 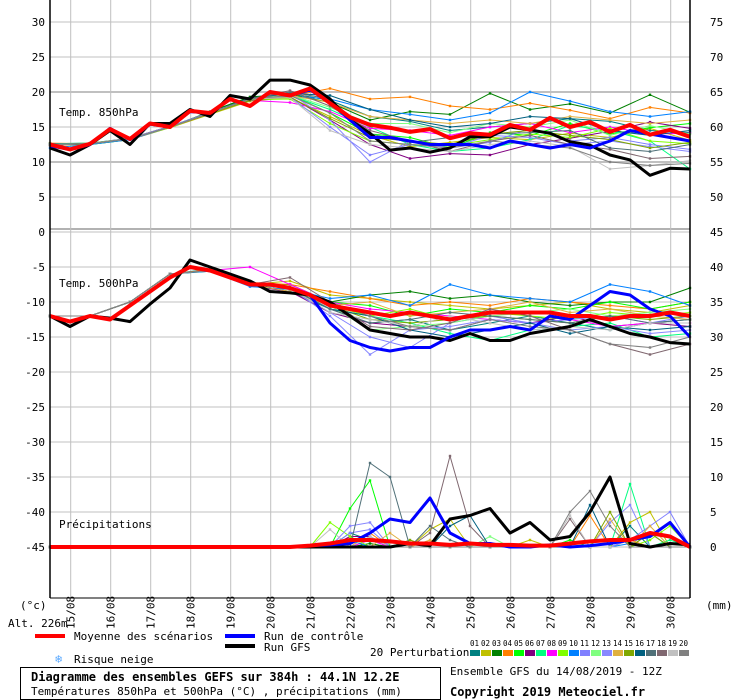 I want to click on perturbation-id: 07, so click(x=540, y=643).